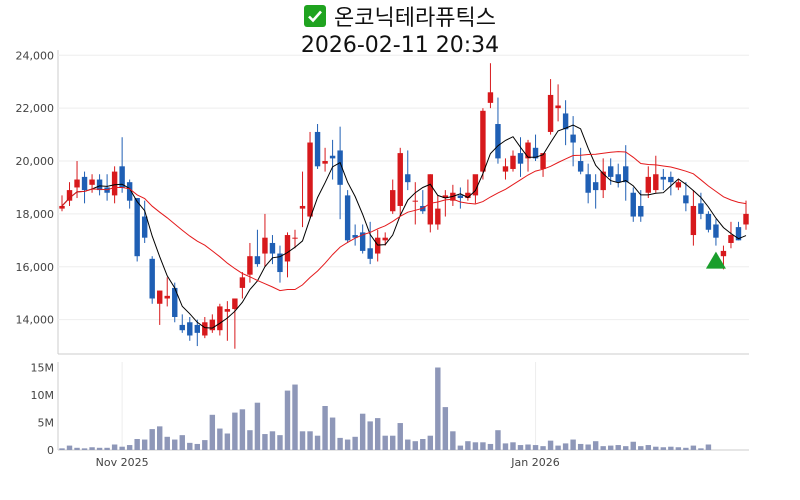 This screenshot has height=500, width=800. I want to click on stock-name: 온코닉테라퓨틱스, so click(415, 18).